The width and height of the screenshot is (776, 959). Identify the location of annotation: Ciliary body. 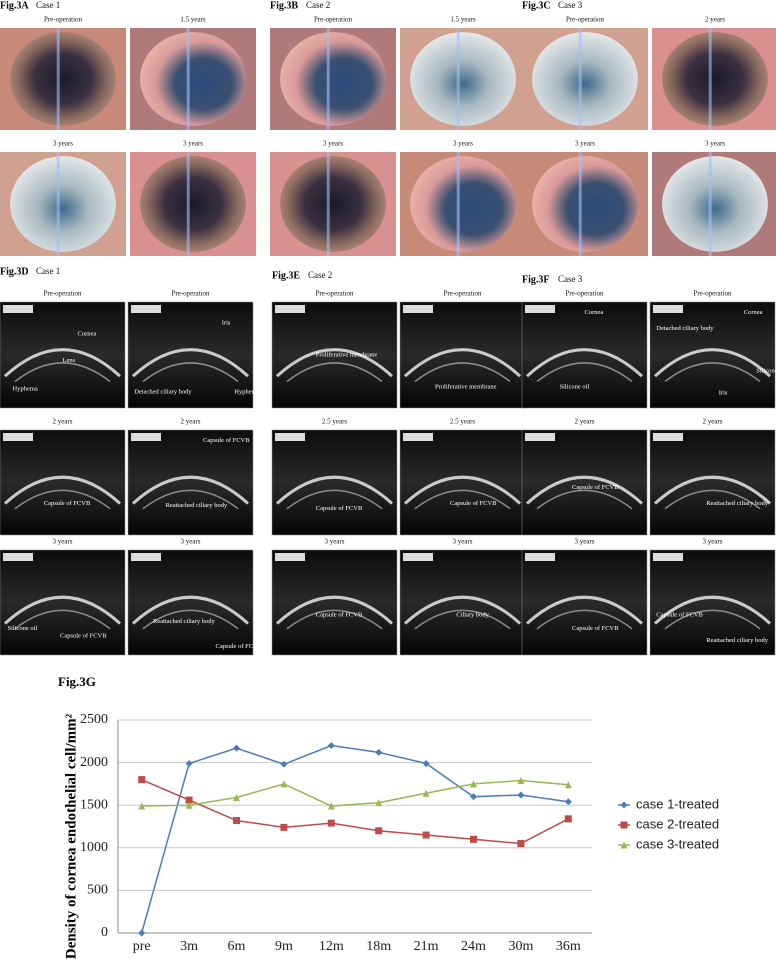
(472, 615).